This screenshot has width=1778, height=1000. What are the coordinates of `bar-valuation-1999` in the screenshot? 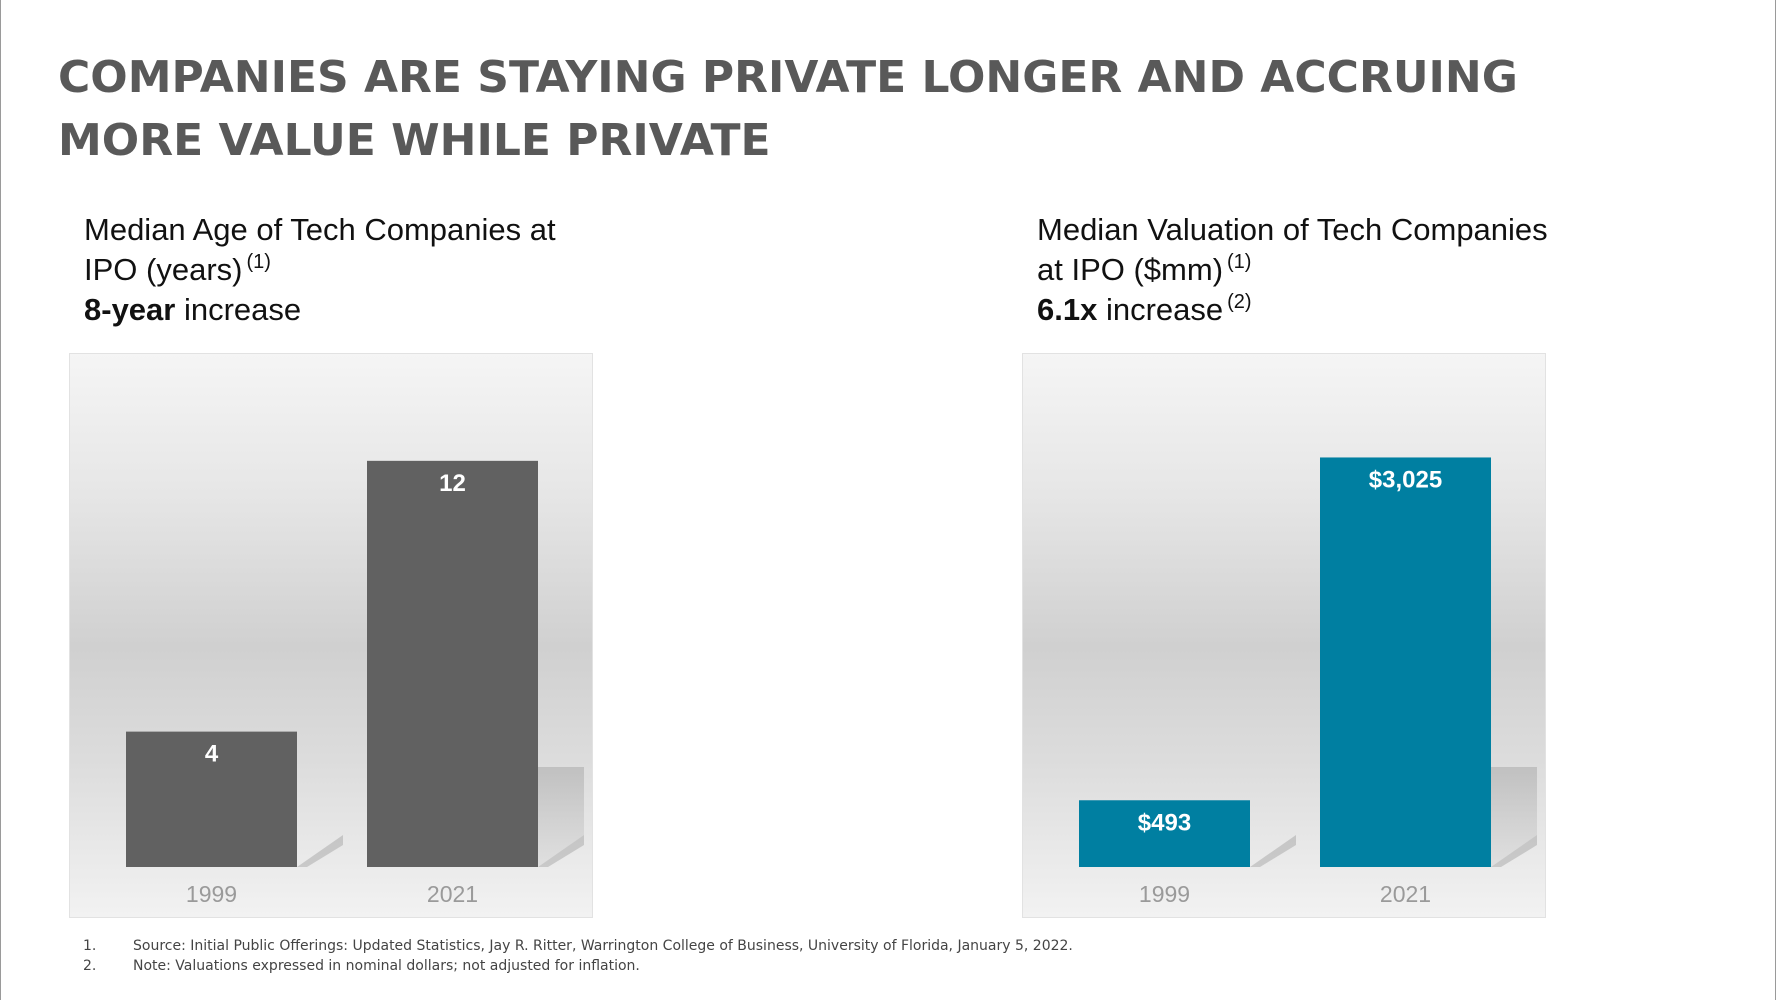 It's located at (1164, 833).